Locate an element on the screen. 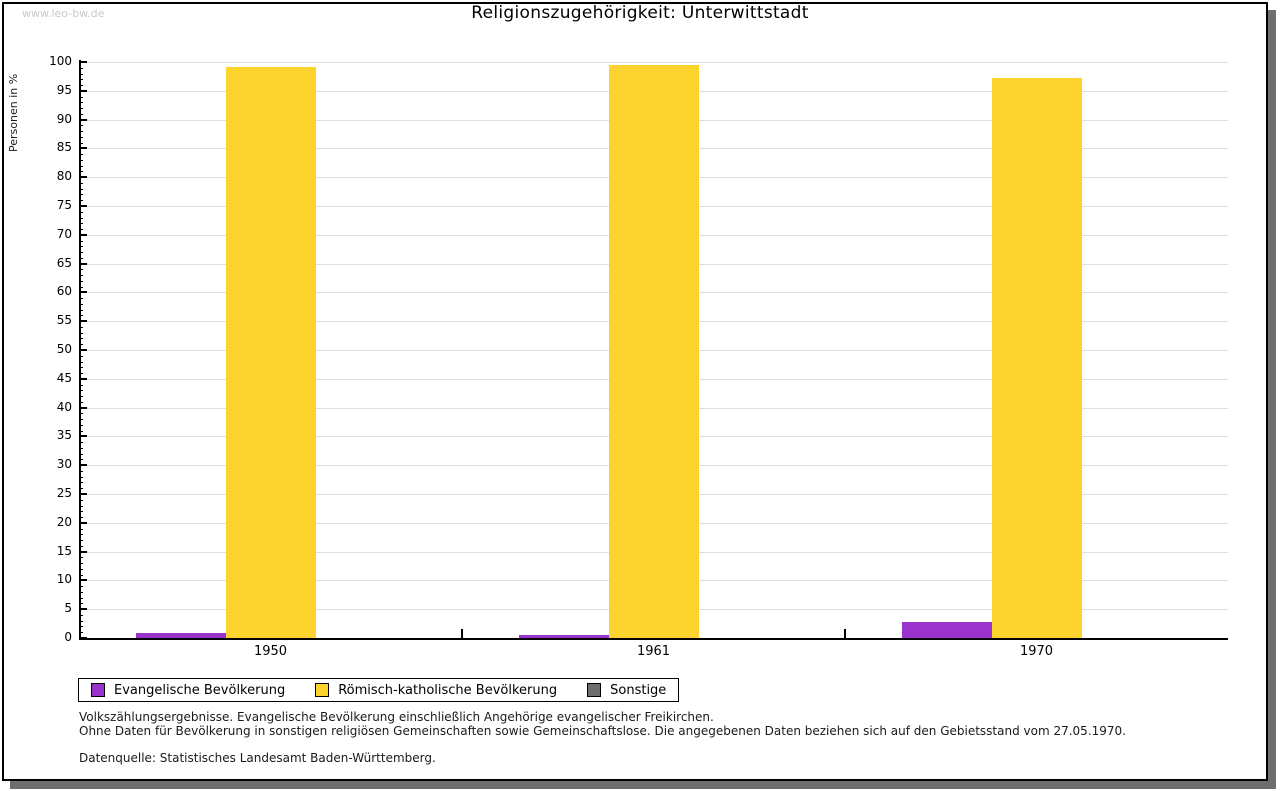 The image size is (1280, 791). y-tick-label: 40 is located at coordinates (64, 406).